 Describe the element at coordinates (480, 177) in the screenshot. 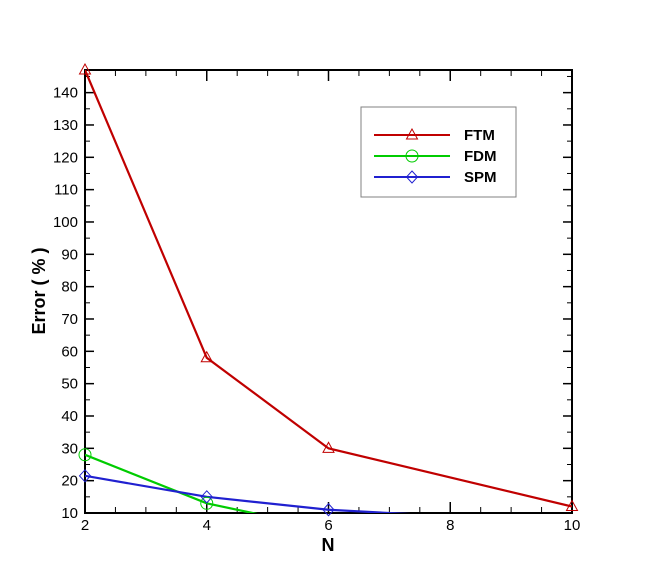

I see `legend-label-spm: SPM` at that location.